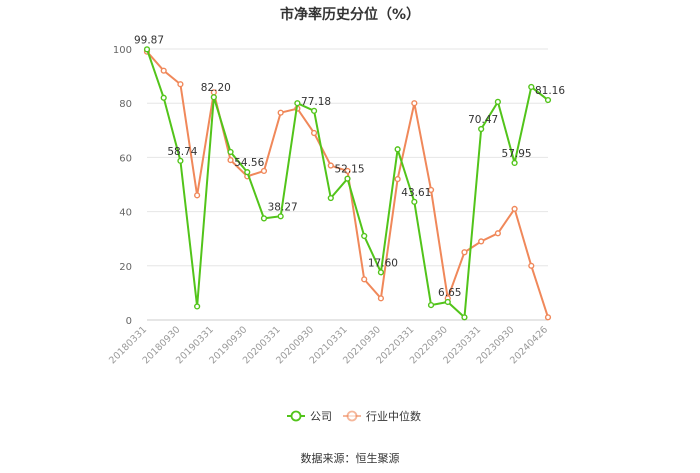  I want to click on legend-item-industry-median: 行业中位数, so click(382, 416).